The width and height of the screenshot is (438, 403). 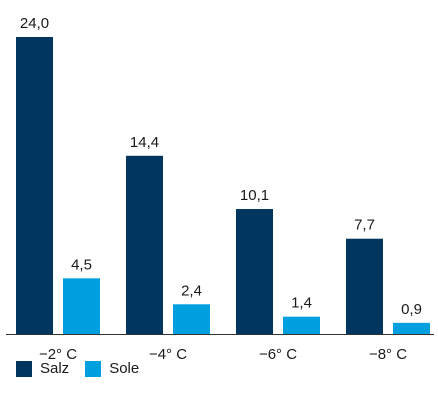 I want to click on x-tick-label-0: −2° C, so click(x=58, y=354).